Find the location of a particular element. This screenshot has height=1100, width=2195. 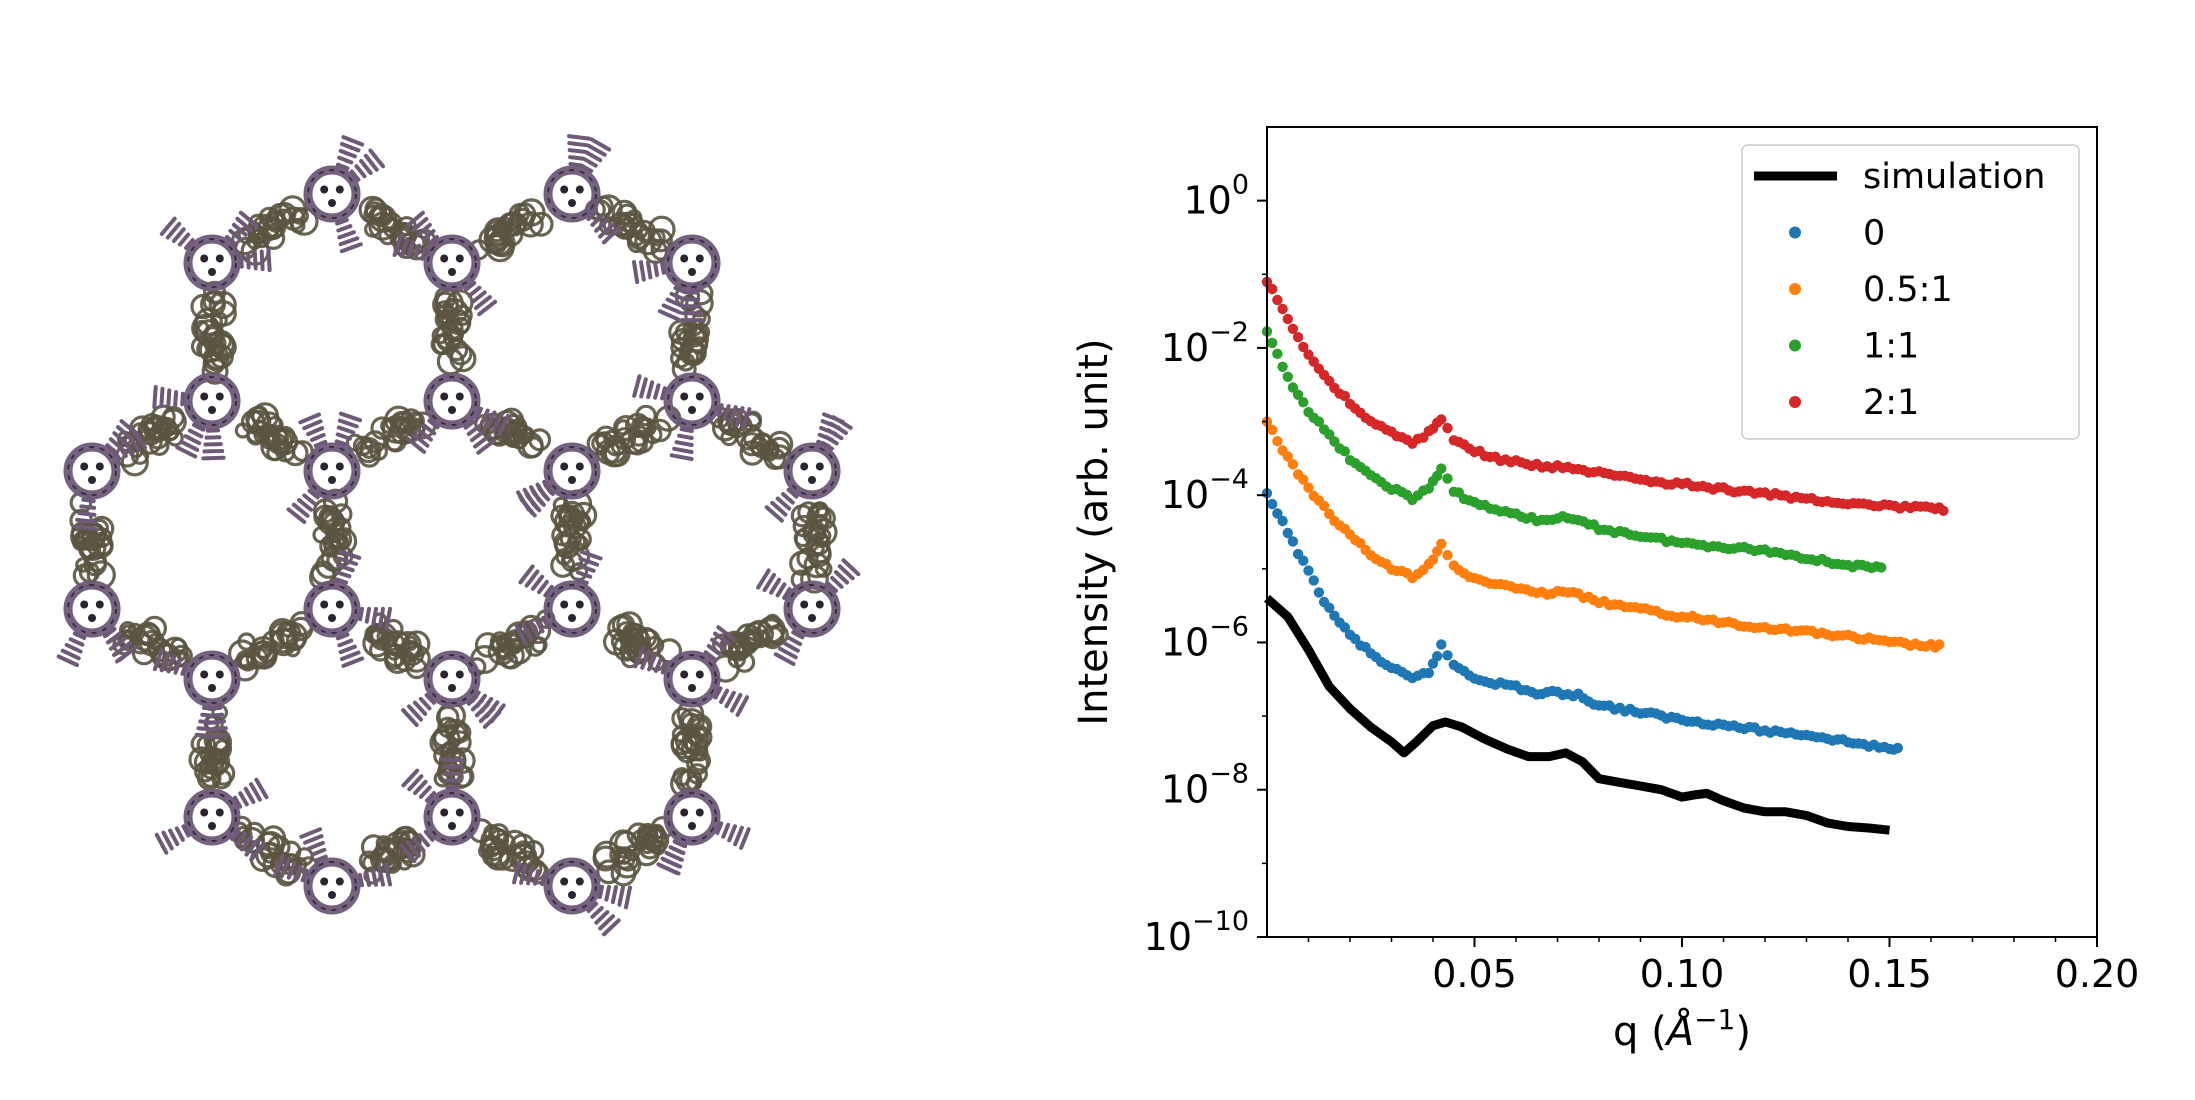

series-simulation is located at coordinates (1577, 714).